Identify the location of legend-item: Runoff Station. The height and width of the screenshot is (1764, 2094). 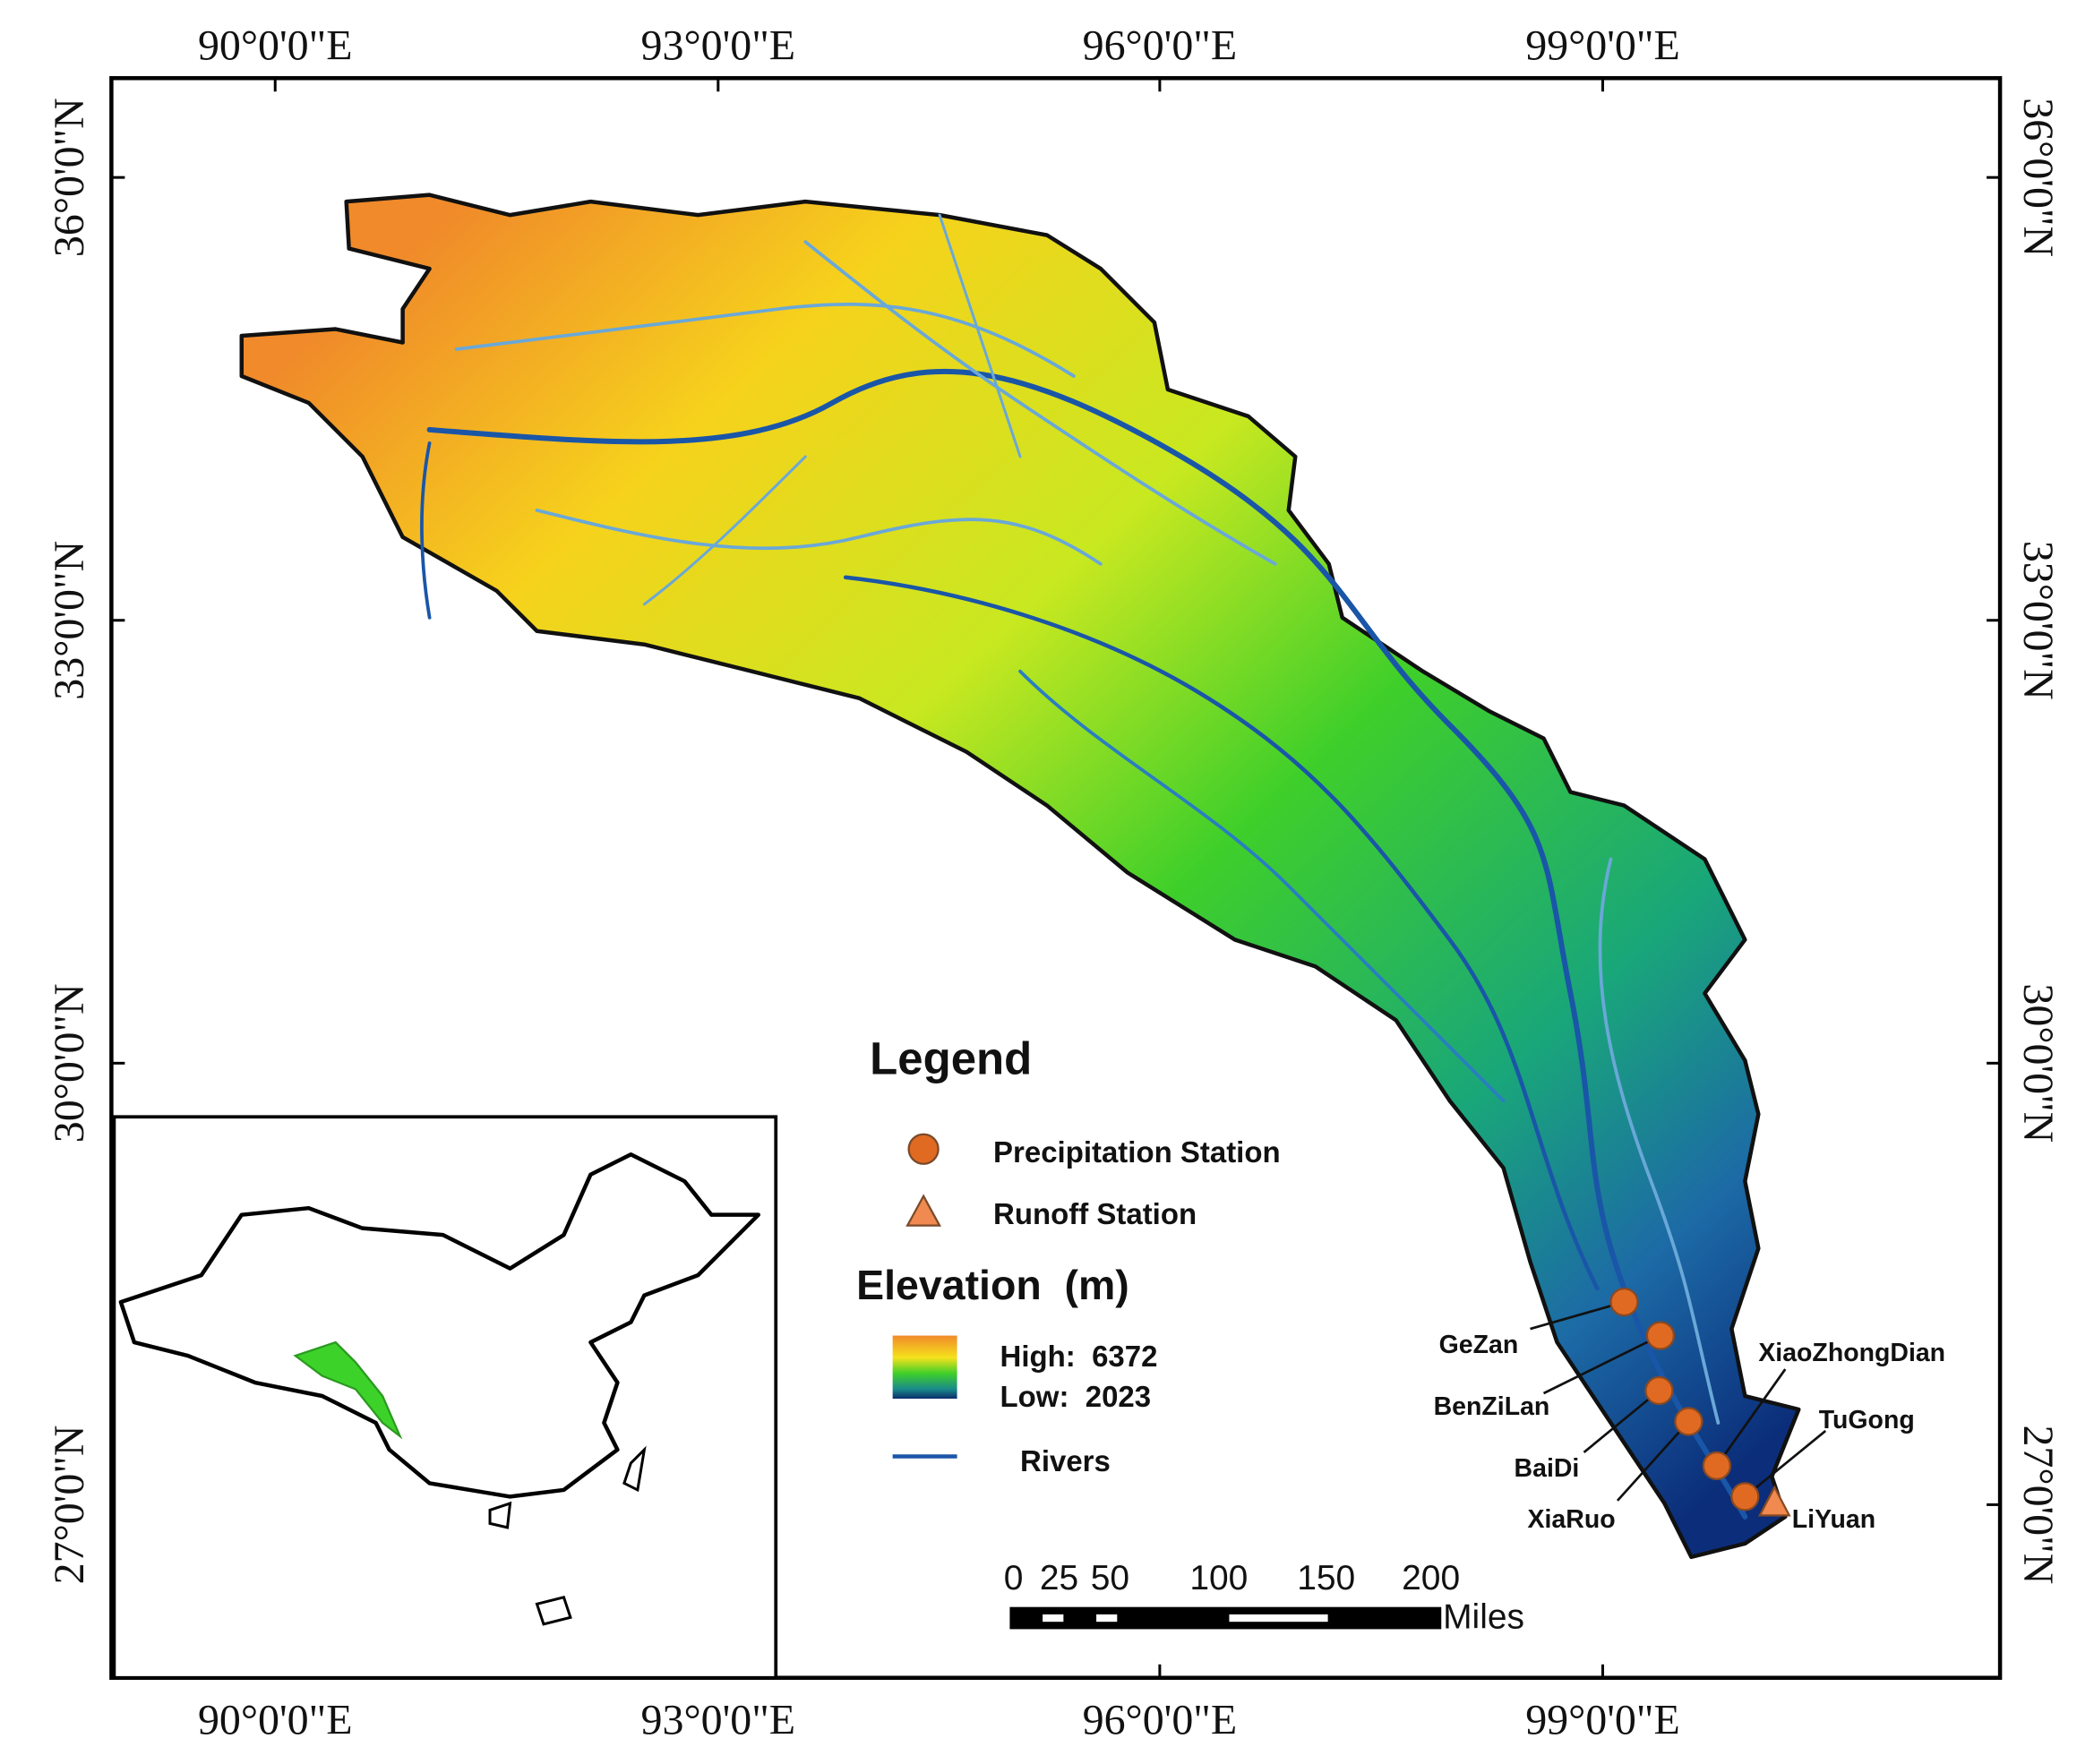
(1095, 1214).